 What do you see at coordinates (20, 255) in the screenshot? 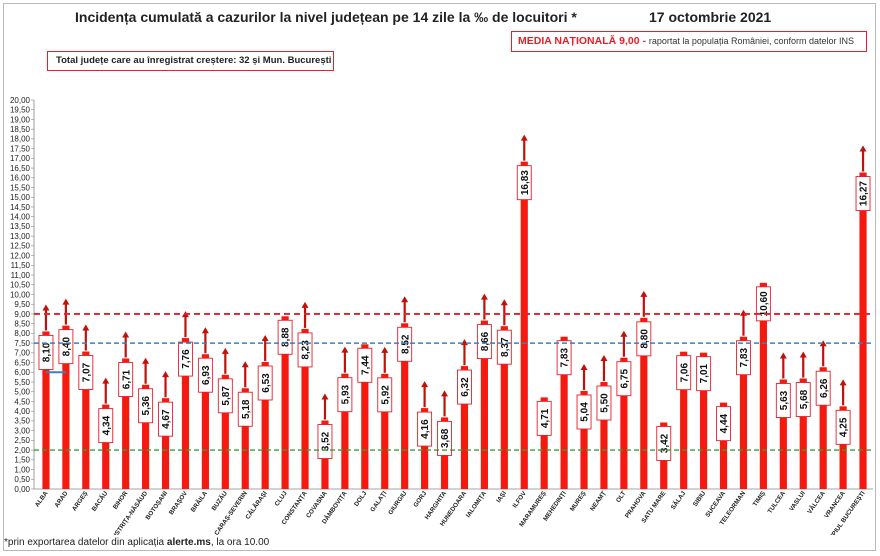
I see `y-tick-label: 12,00` at bounding box center [20, 255].